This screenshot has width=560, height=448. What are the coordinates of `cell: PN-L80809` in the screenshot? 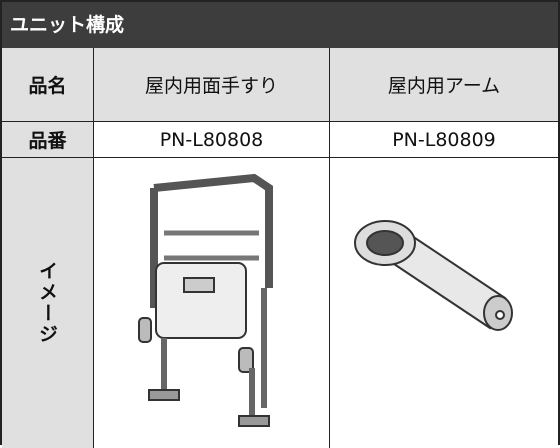 It's located at (444, 140).